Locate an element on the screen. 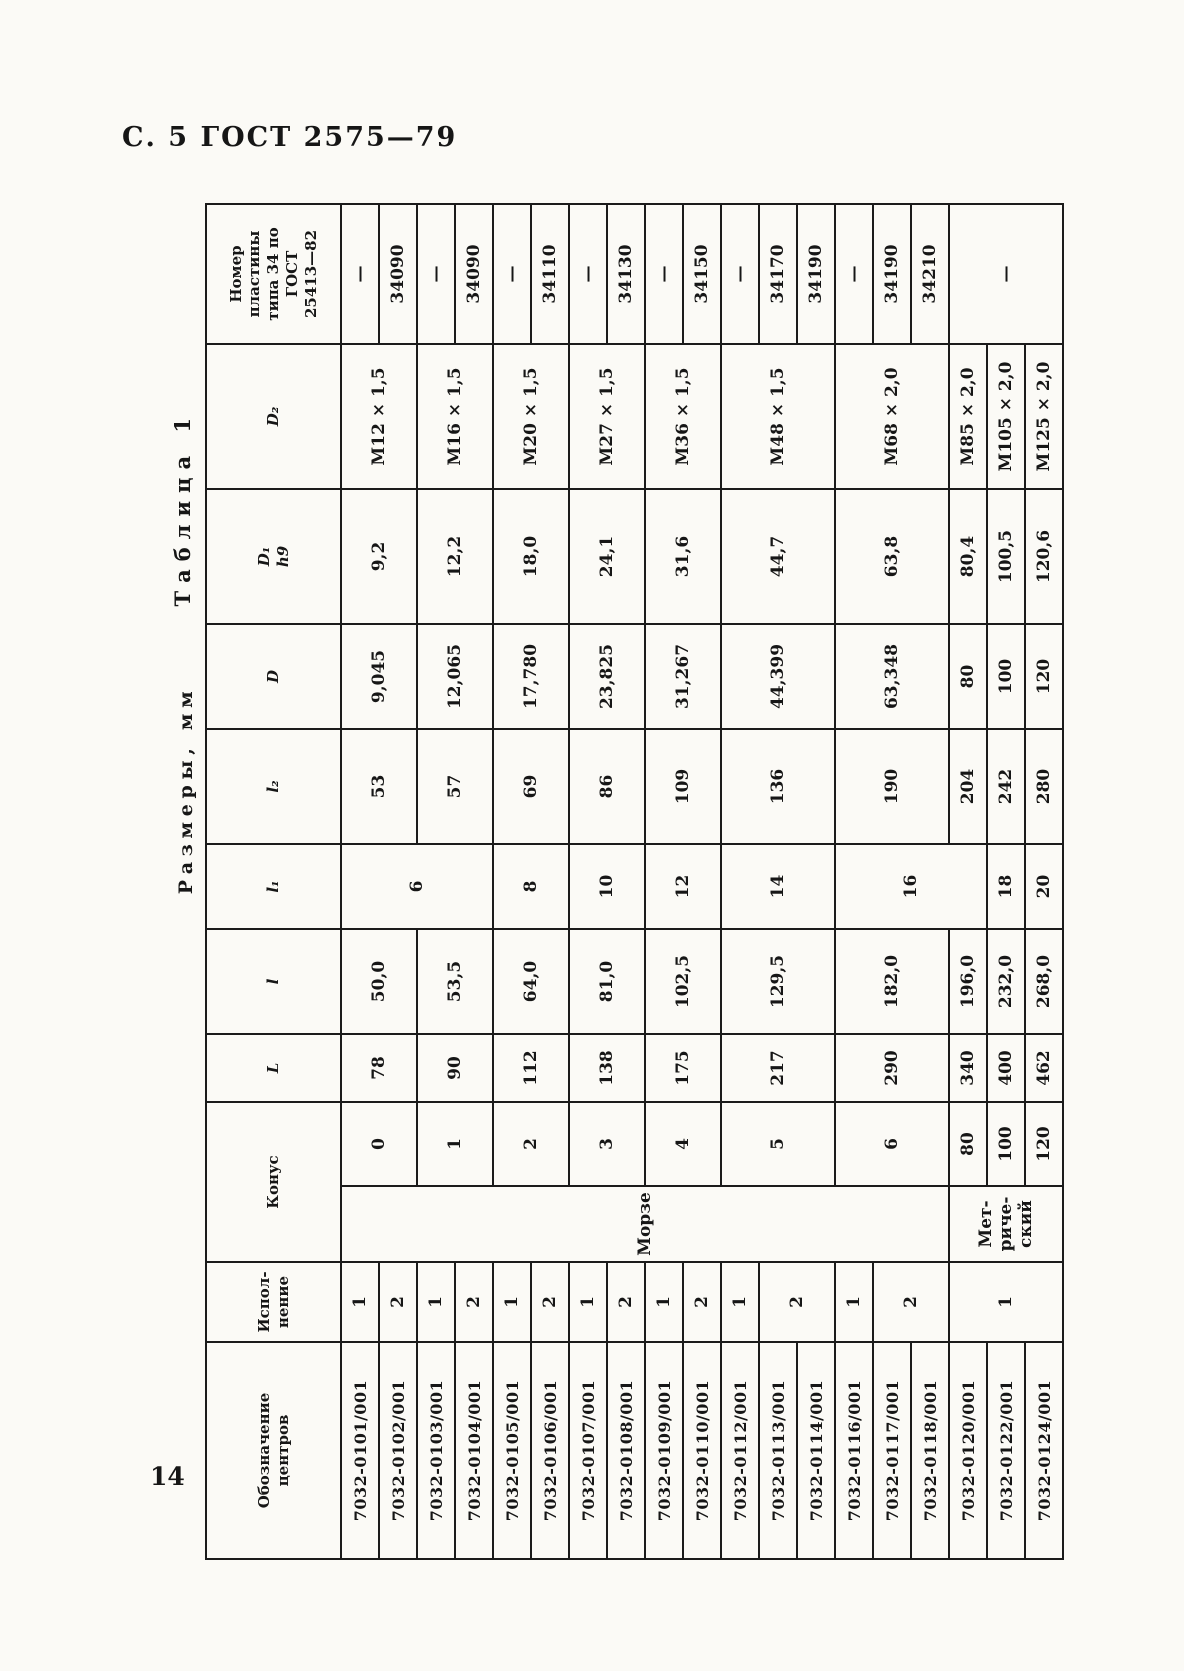 This screenshot has height=1671, width=1184. table-cell: М27 × 1,5 is located at coordinates (607, 416).